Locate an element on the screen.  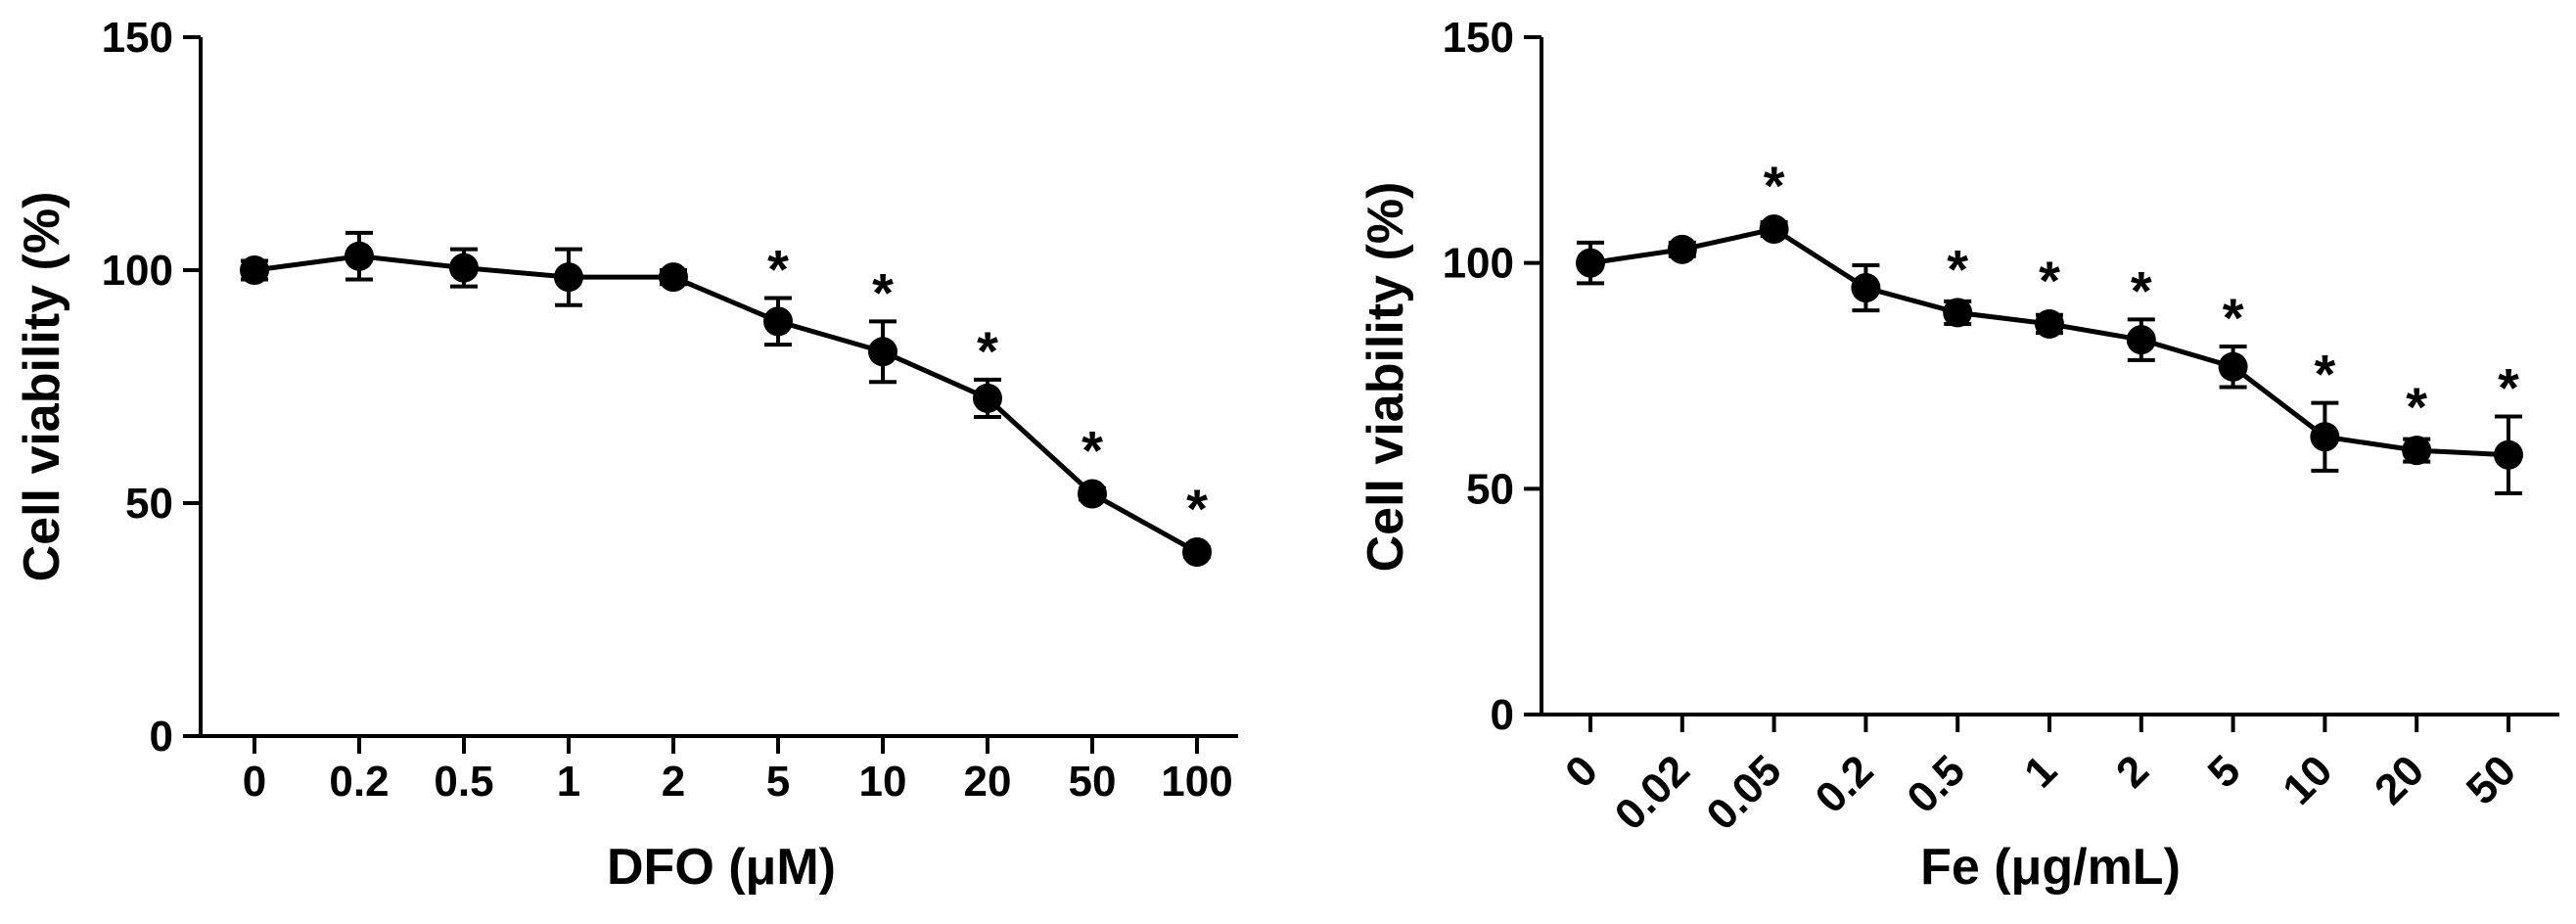
x-tick-label: 0.05 is located at coordinates (1744, 792).